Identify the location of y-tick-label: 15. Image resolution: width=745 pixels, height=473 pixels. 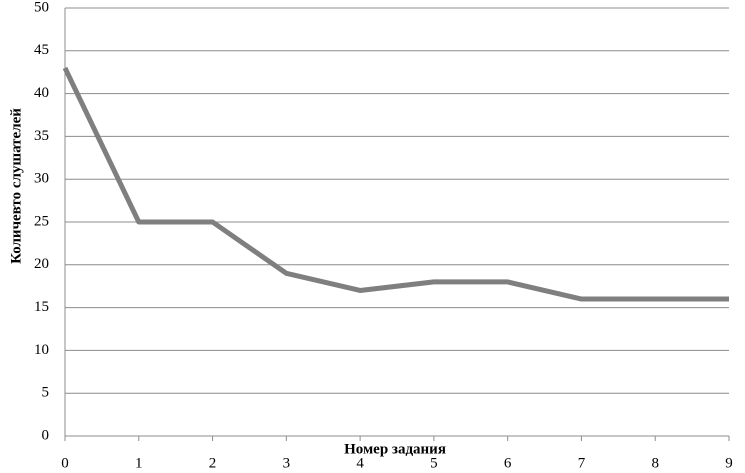
(41, 307).